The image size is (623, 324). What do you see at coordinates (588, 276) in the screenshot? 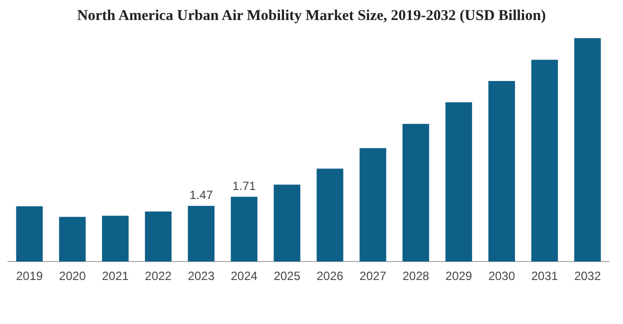
I see `x-tick-label: 2032` at bounding box center [588, 276].